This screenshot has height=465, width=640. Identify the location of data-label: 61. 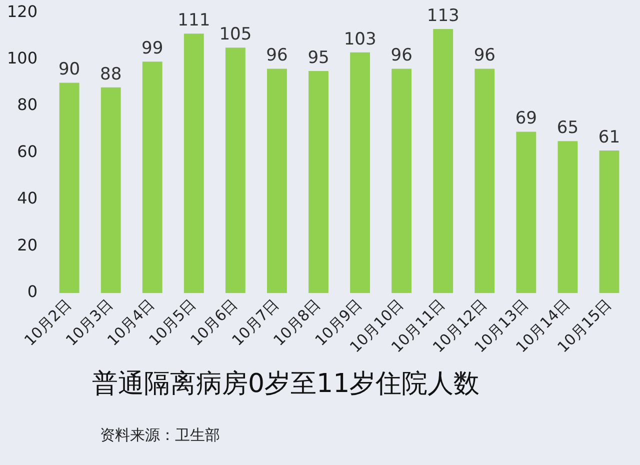
(609, 137).